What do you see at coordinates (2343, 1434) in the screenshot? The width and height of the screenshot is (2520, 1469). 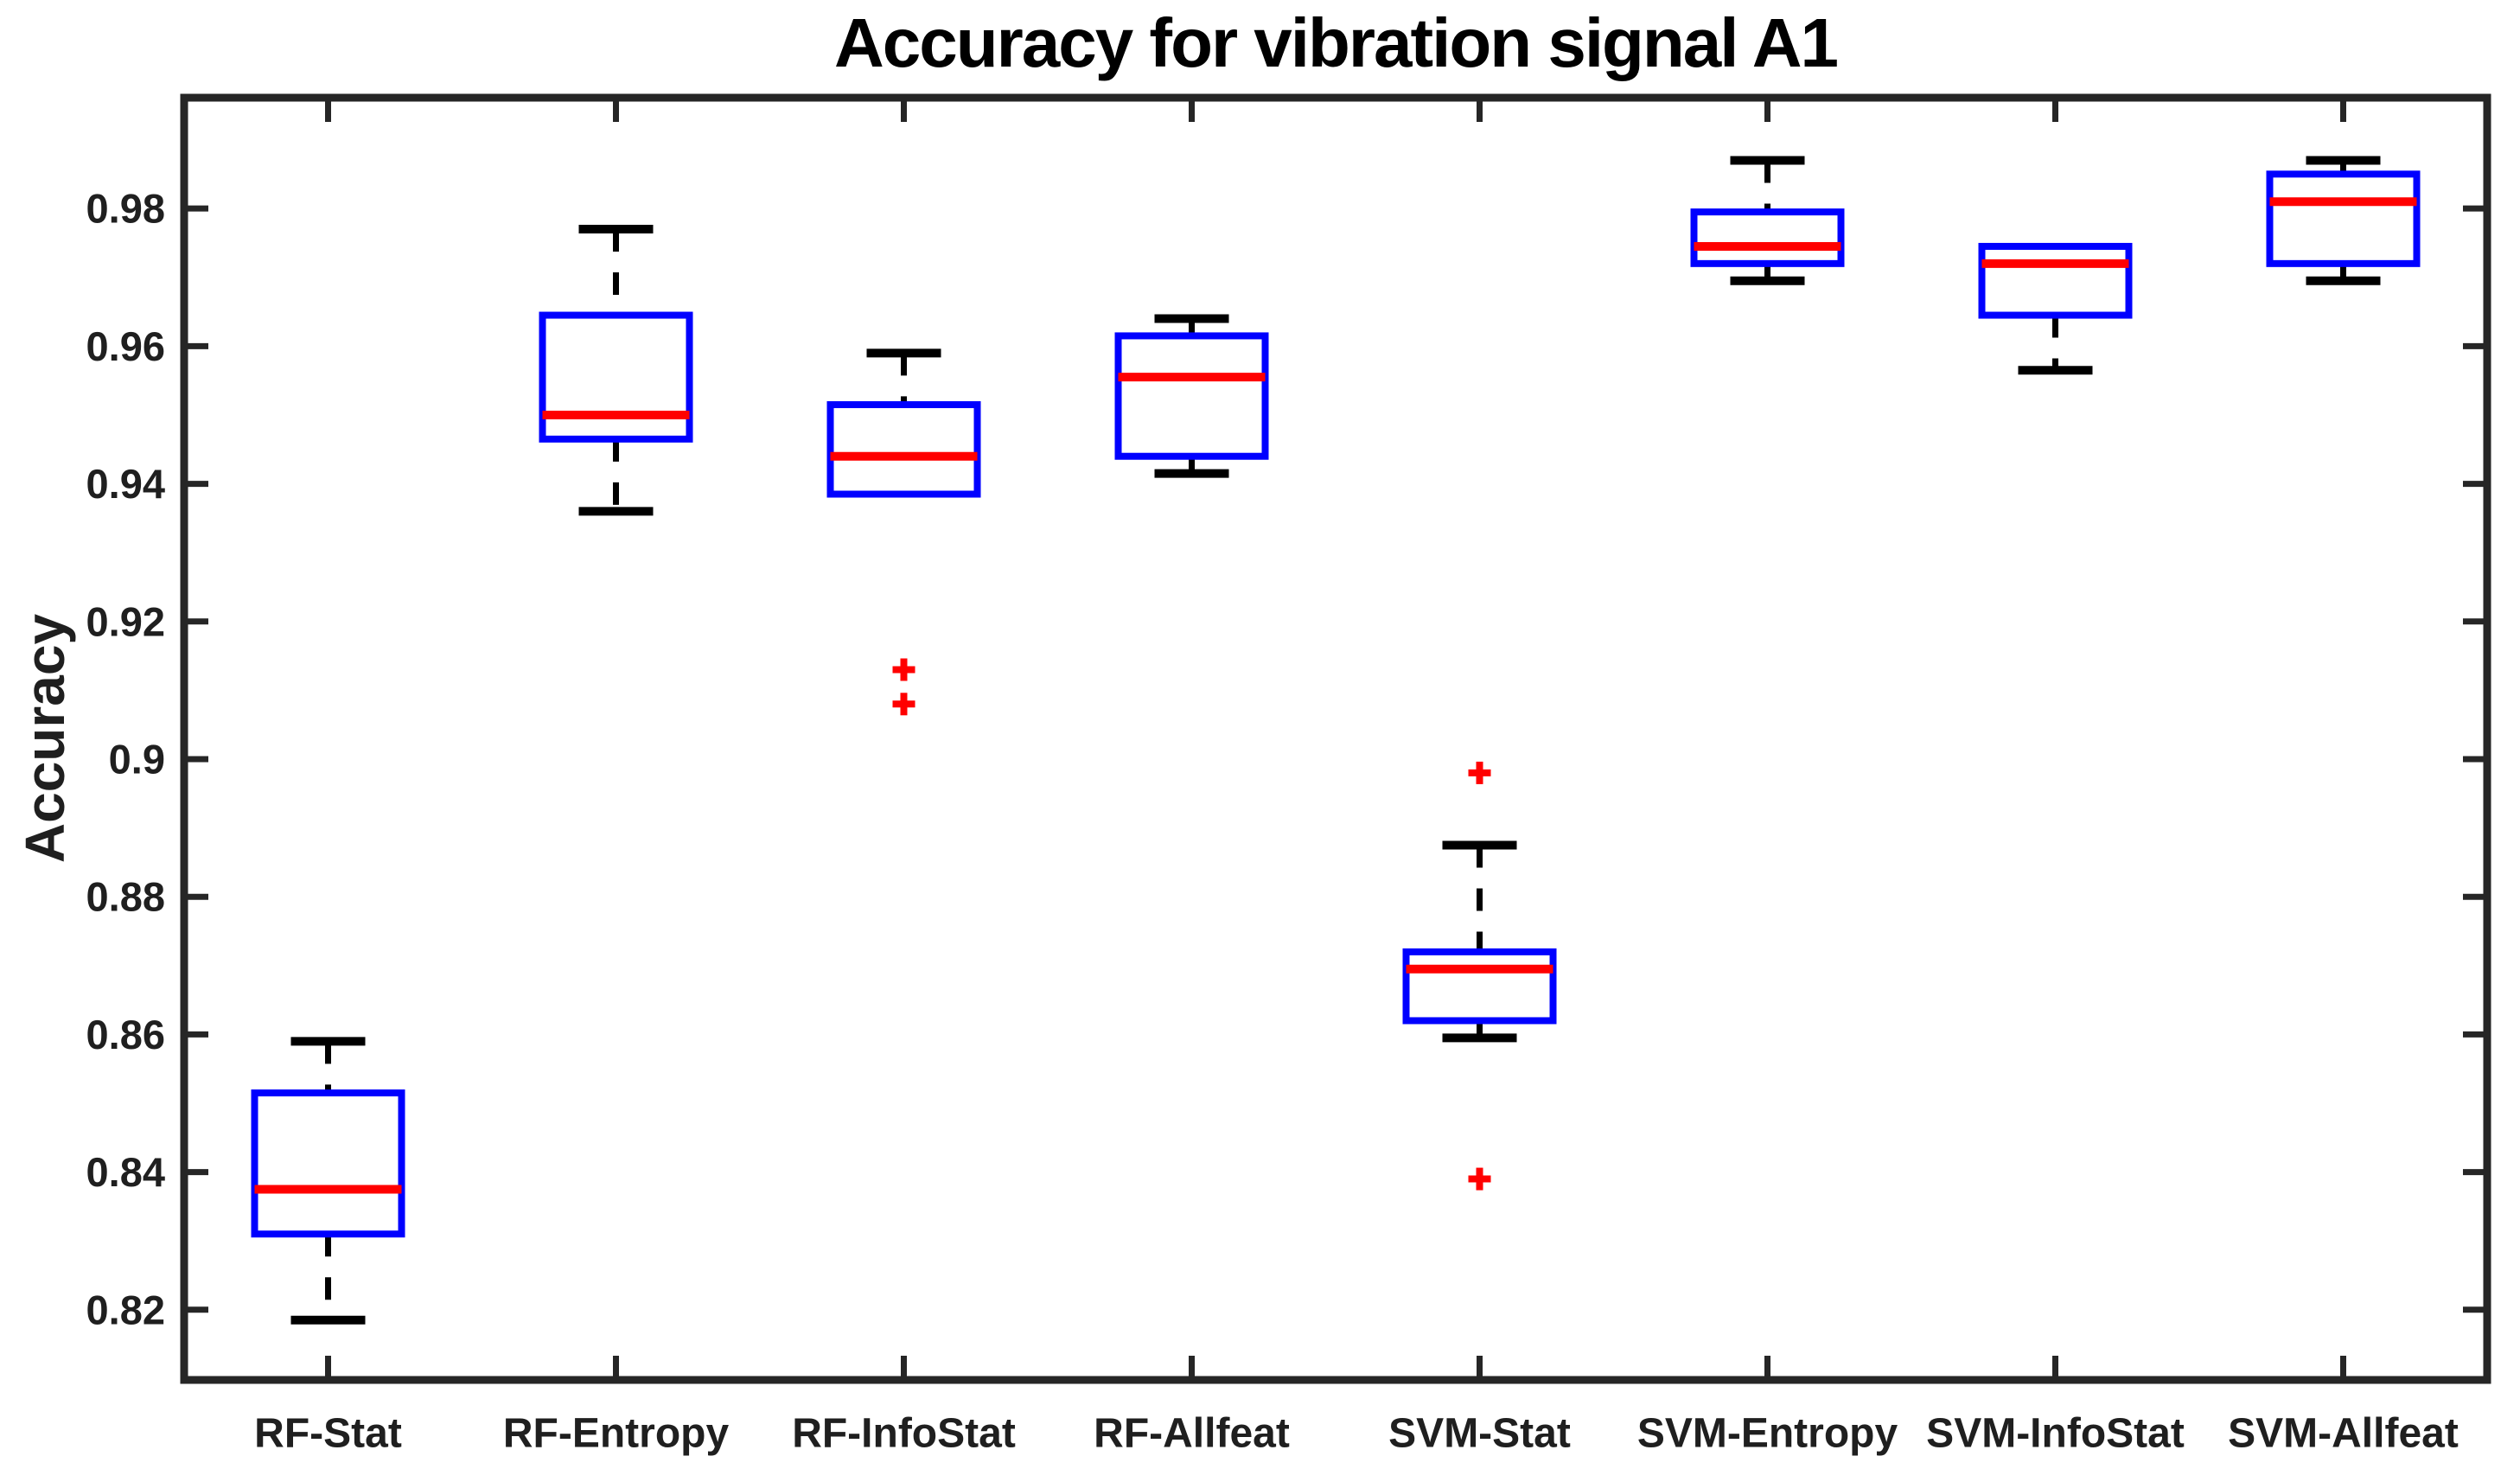 I see `x-tick-label-SVM-Allfeat: SVM-Allfeat` at bounding box center [2343, 1434].